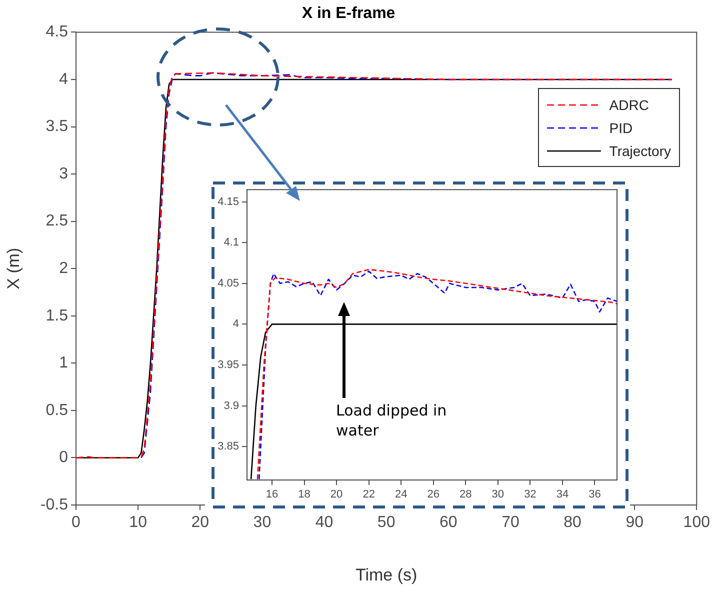 This screenshot has height=590, width=713. I want to click on x-tick-label: 10, so click(138, 523).